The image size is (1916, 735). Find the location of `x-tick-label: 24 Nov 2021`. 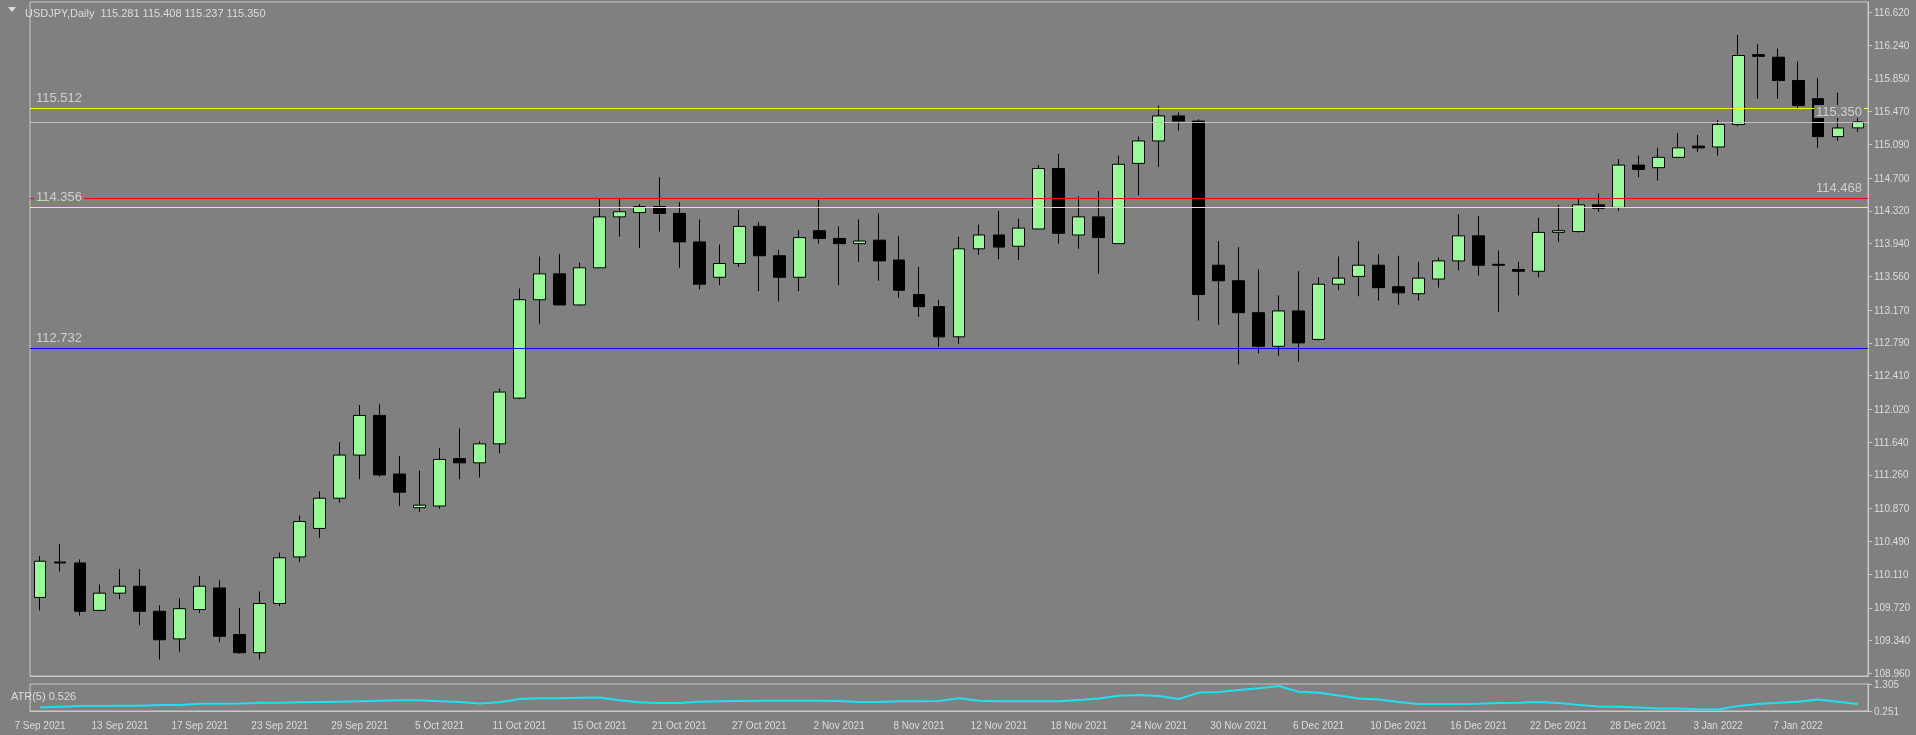

x-tick-label: 24 Nov 2021 is located at coordinates (1159, 725).